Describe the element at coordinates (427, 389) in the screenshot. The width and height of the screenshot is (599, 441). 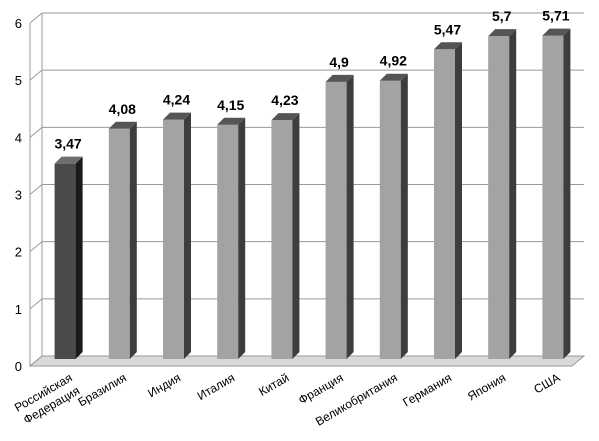
I see `x-tick-label: Германия` at that location.